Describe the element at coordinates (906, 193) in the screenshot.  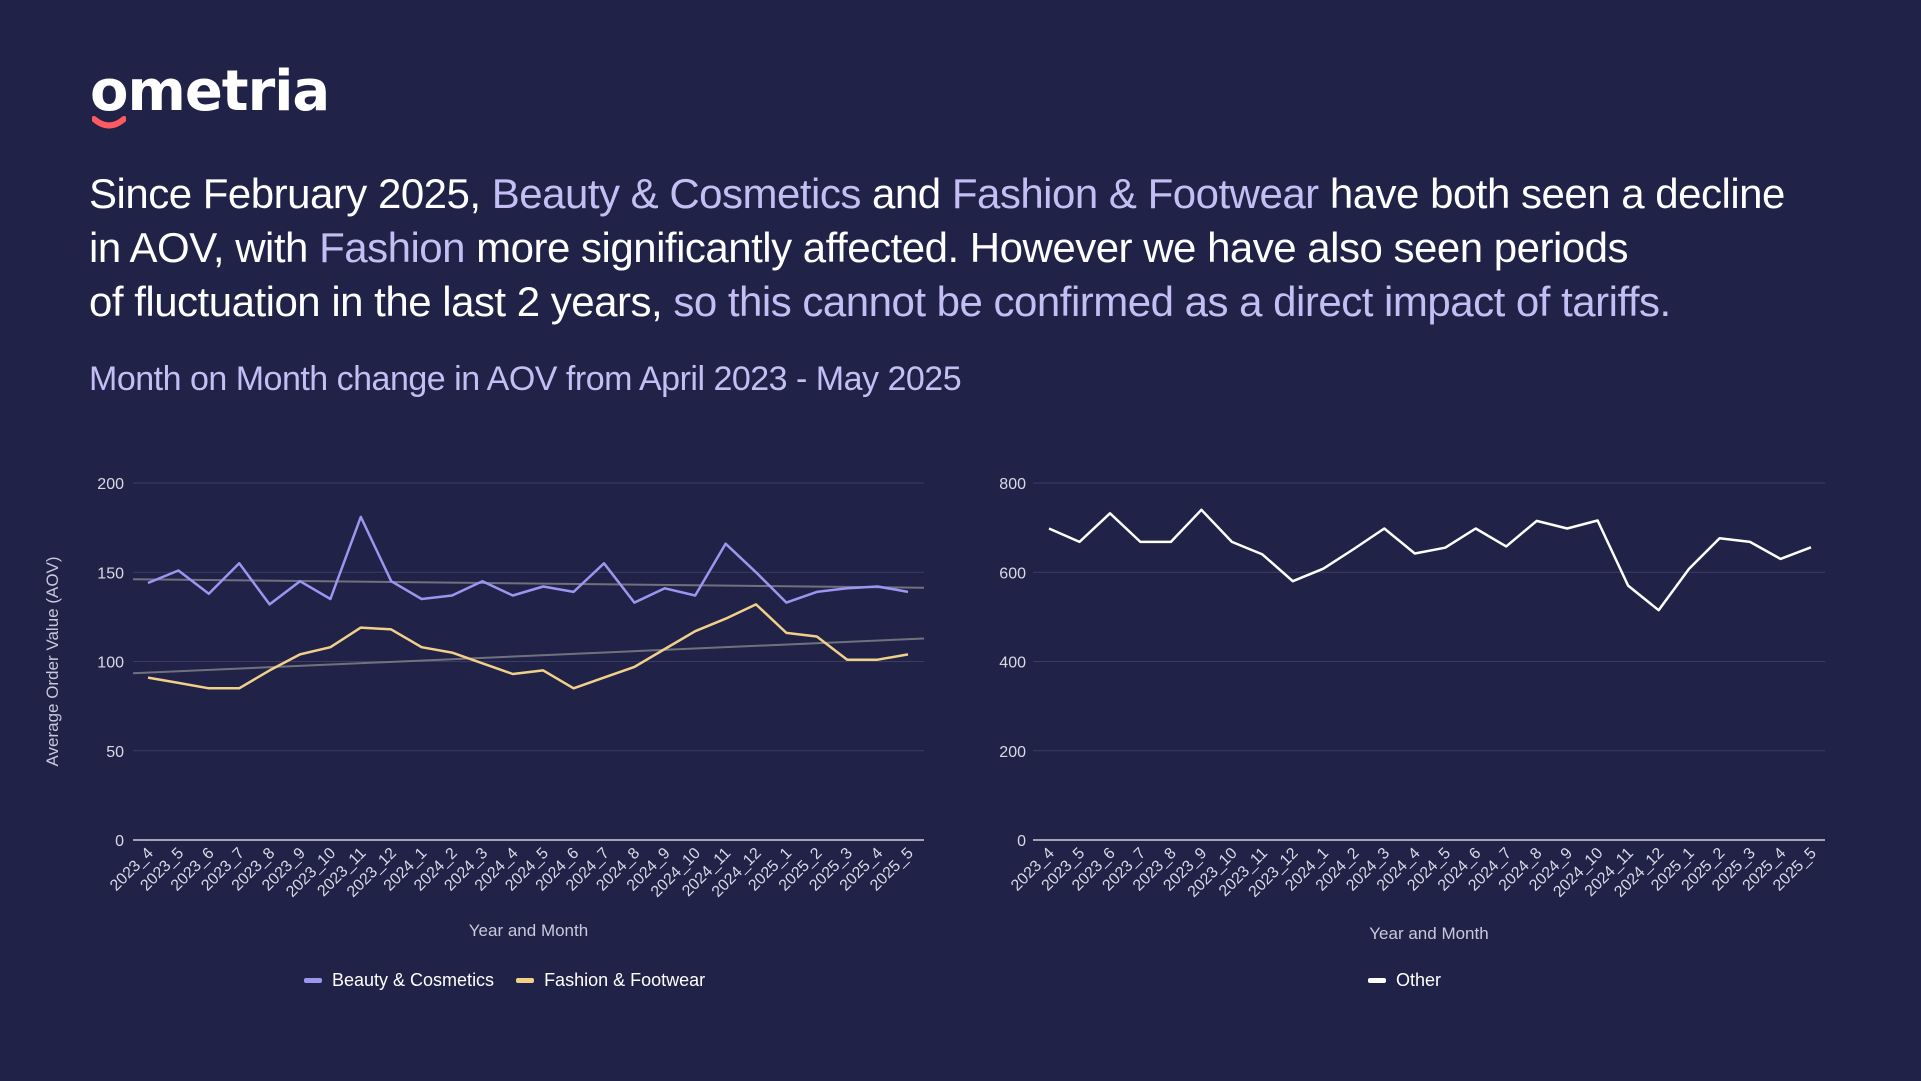
I see `headline-text: and` at that location.